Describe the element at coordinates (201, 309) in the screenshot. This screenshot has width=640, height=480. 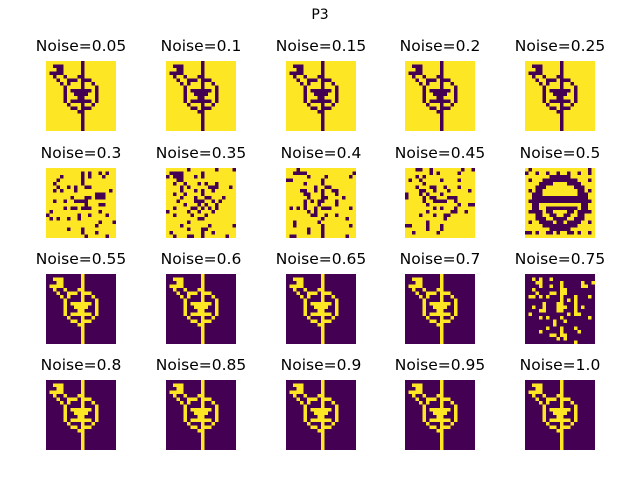
I see `heatmap-panel` at that location.